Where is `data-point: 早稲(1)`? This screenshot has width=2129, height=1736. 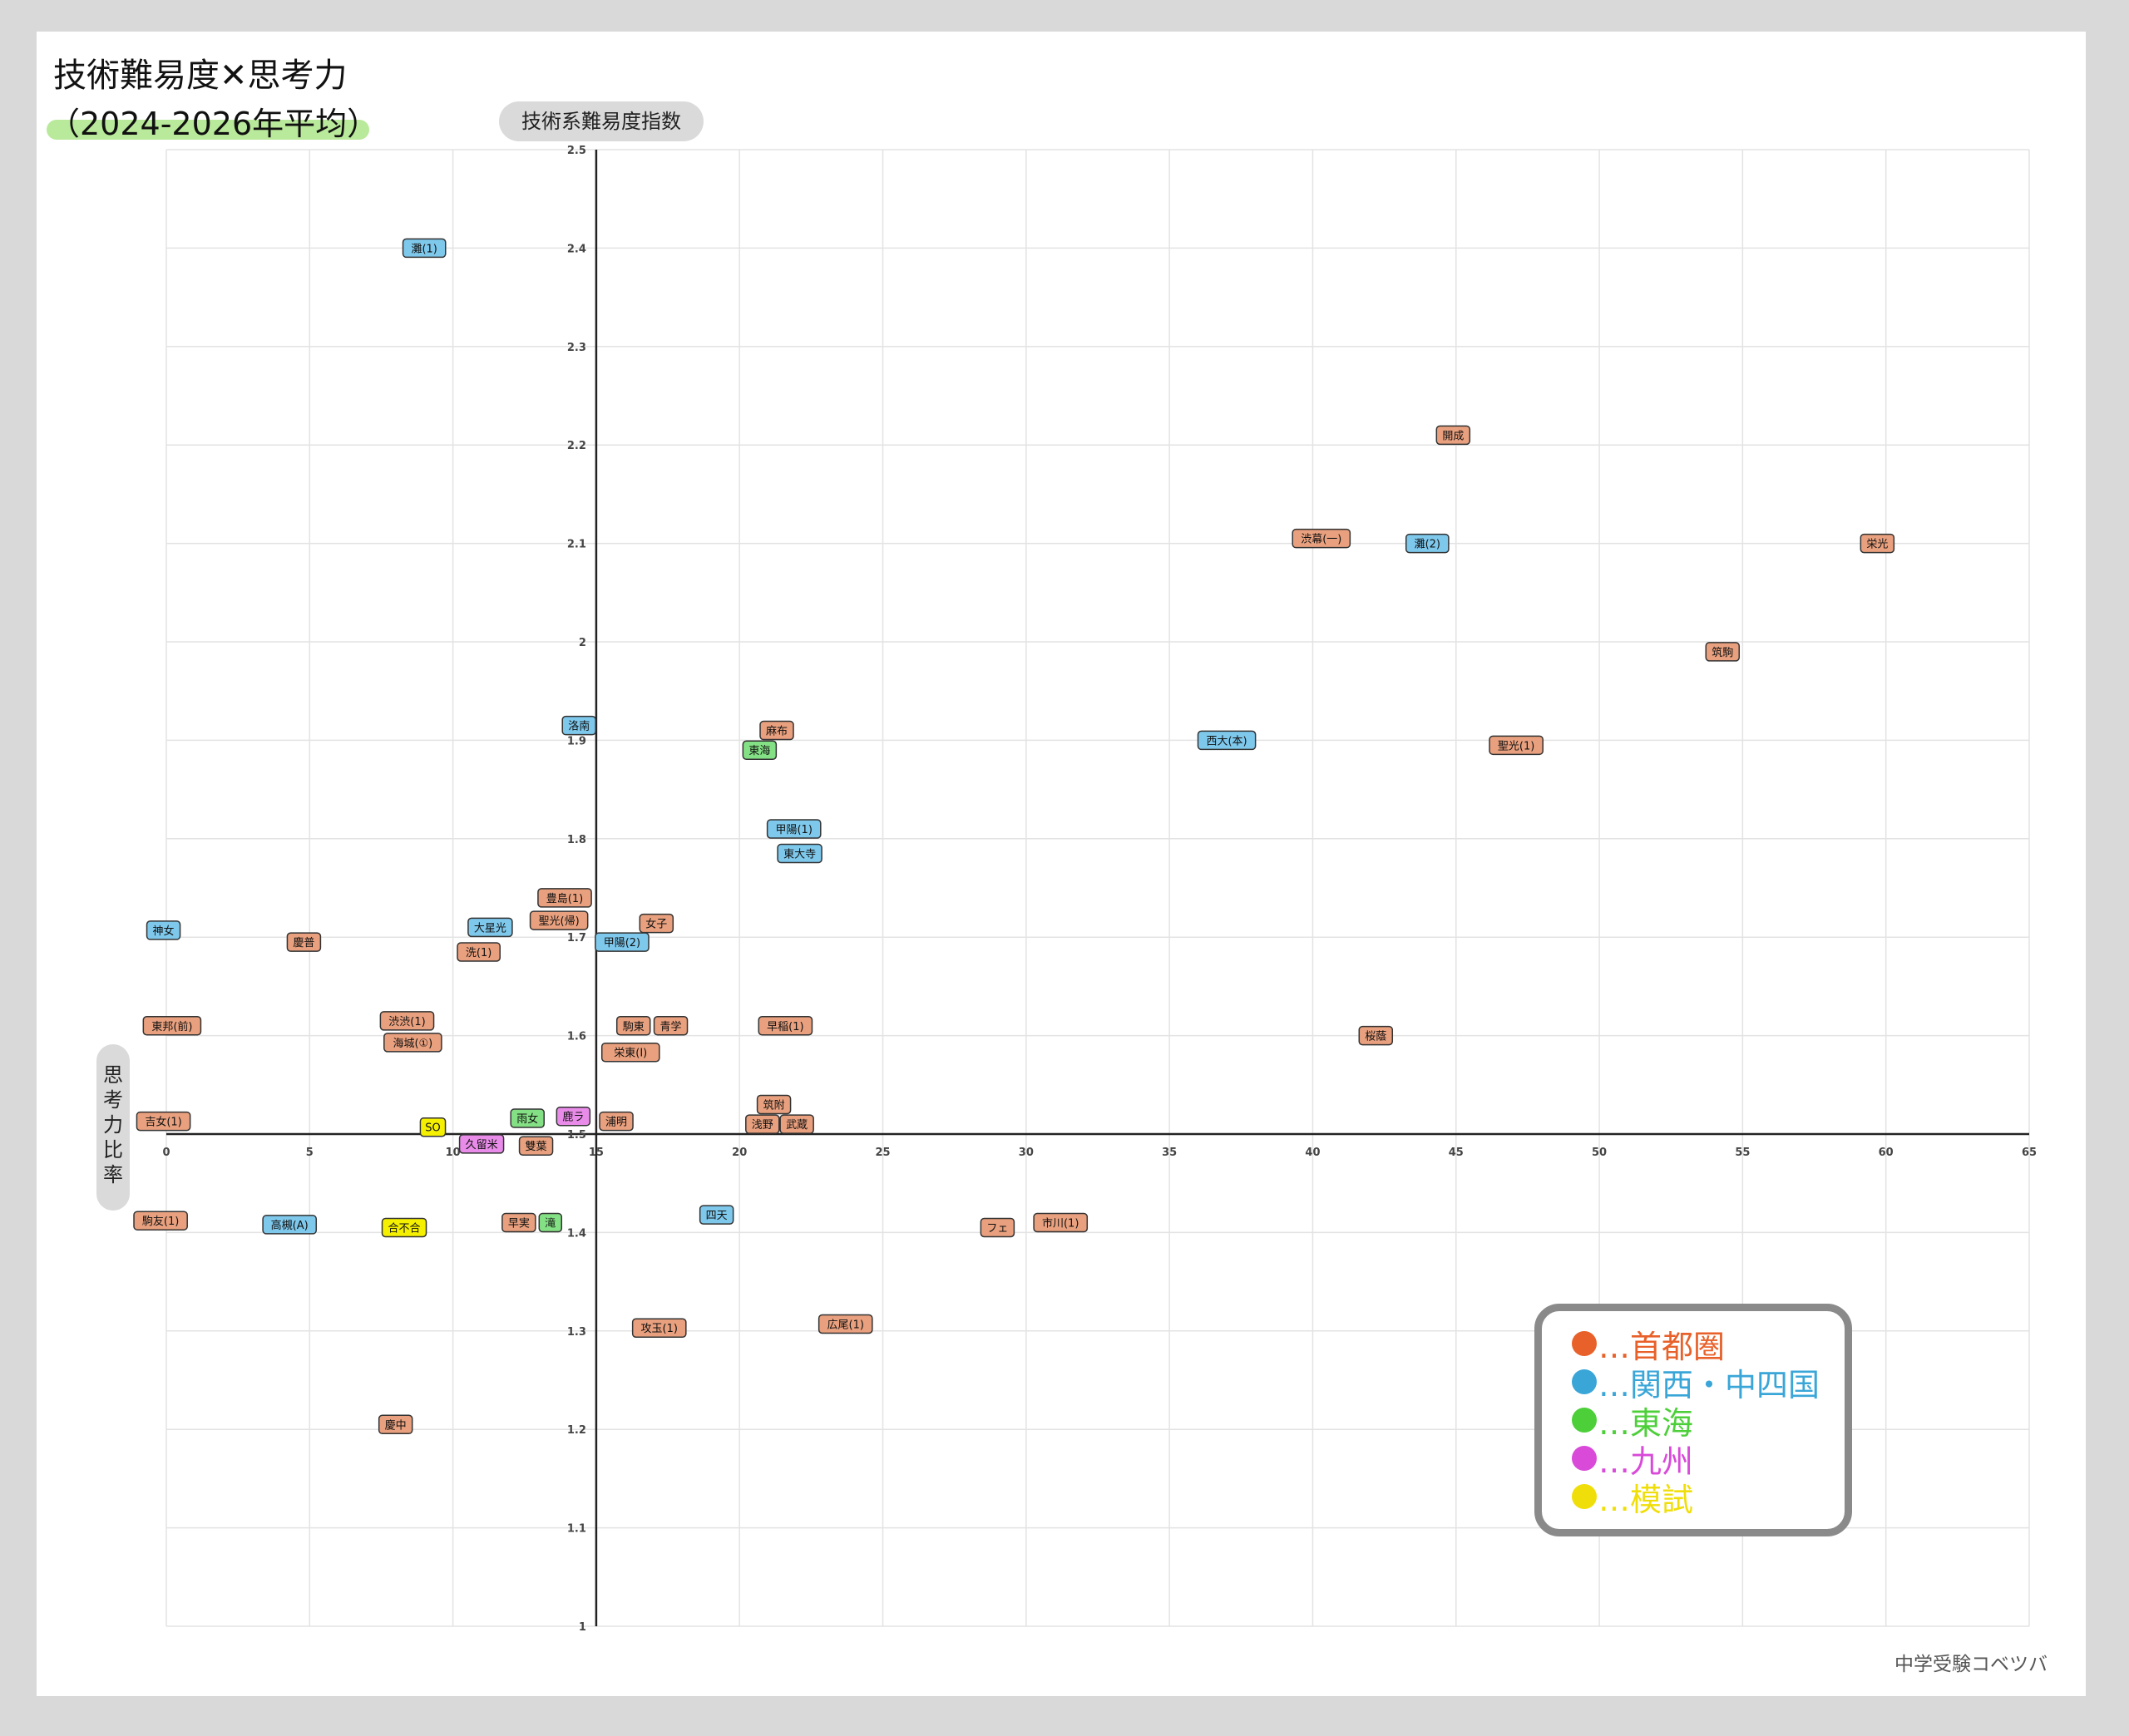 data-point: 早稲(1) is located at coordinates (785, 1026).